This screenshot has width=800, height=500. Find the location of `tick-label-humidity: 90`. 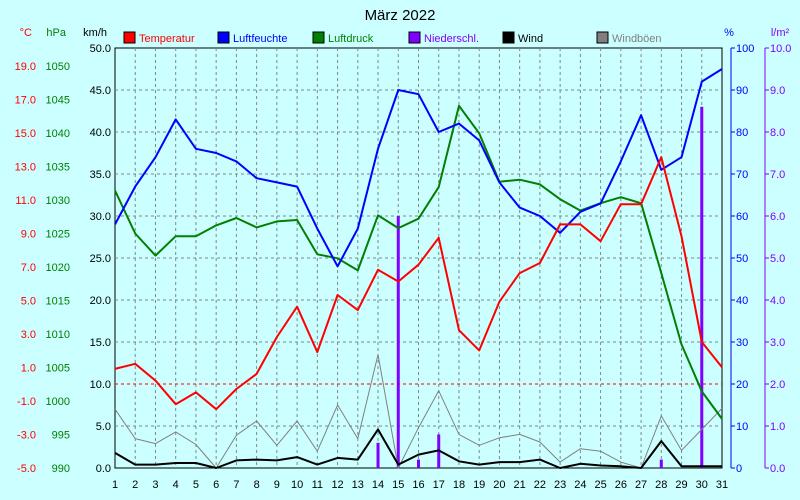

tick-label-humidity: 90 is located at coordinates (742, 91).